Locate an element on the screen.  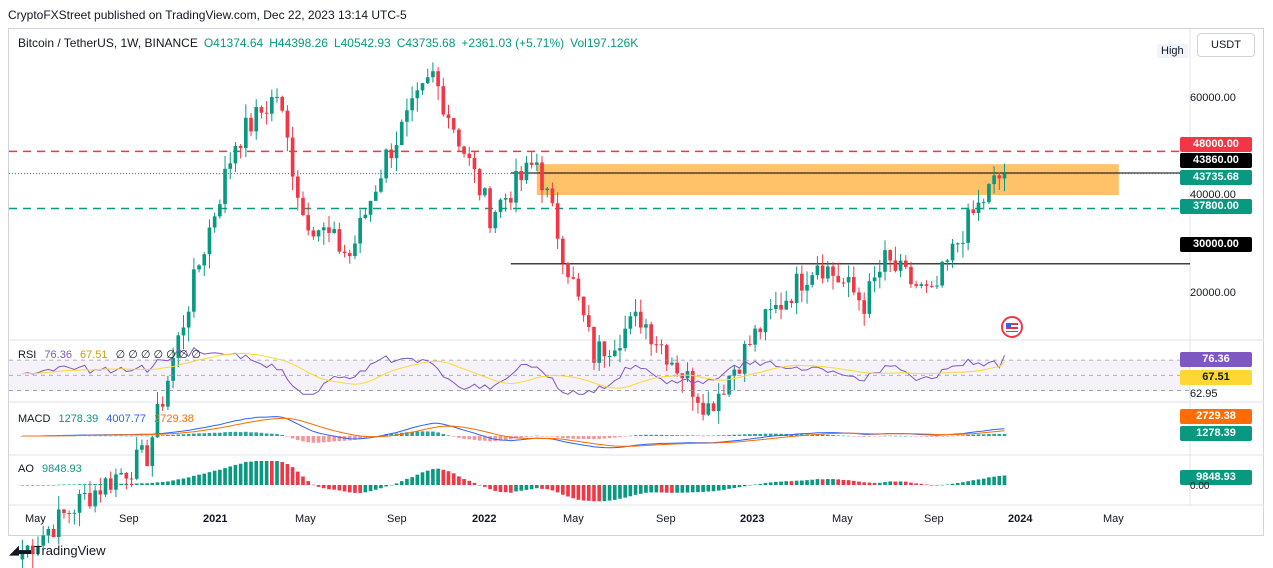
x-label-sep-2022: Sep is located at coordinates (666, 519).